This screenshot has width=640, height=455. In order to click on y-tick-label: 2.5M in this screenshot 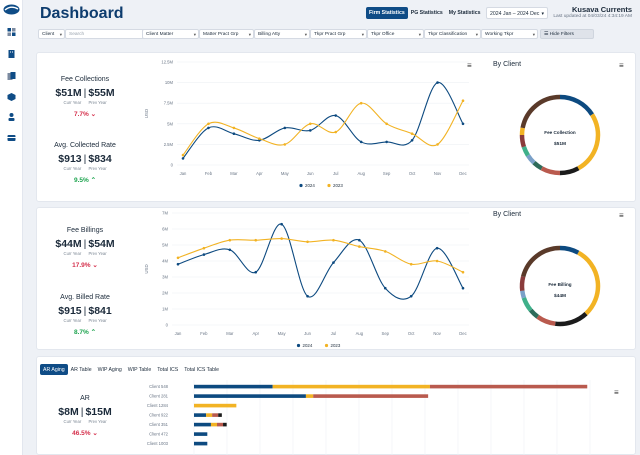, I will do `click(169, 144)`.